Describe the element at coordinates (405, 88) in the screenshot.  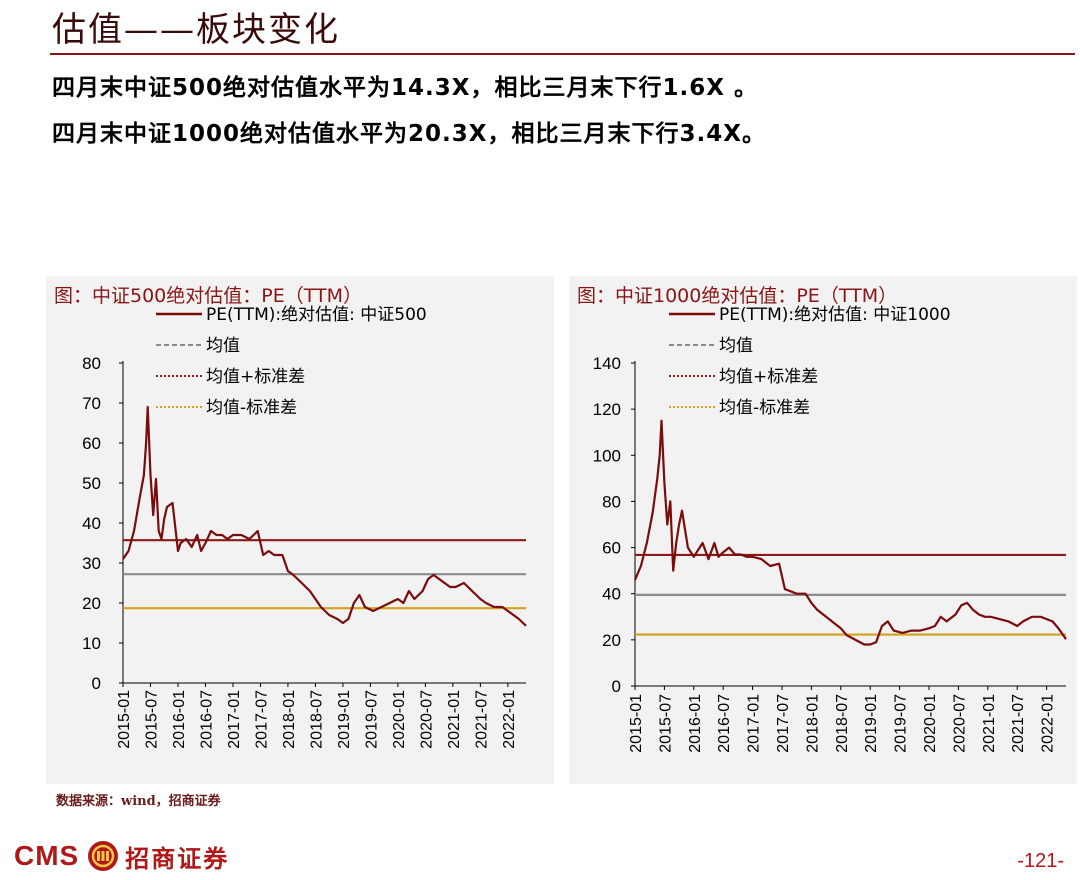
I see `summary-line-zz500: 四月末中证500绝对估值水平为14.3X，相比三月末下行1.6X 。` at that location.